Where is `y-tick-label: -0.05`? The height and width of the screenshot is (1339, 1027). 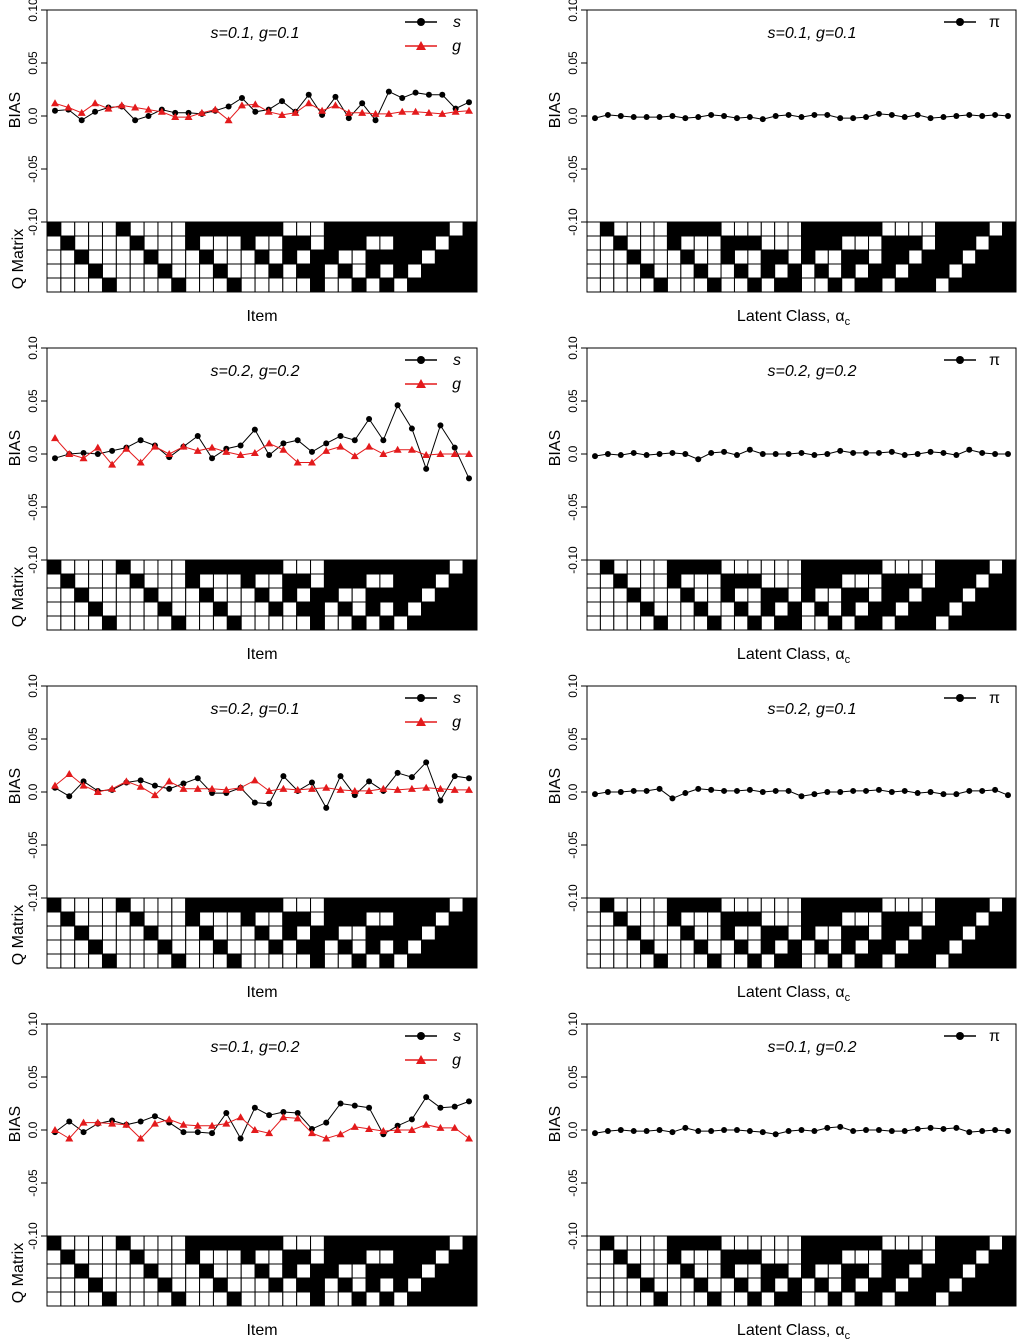
y-tick-label: -0.05 is located at coordinates (573, 1183).